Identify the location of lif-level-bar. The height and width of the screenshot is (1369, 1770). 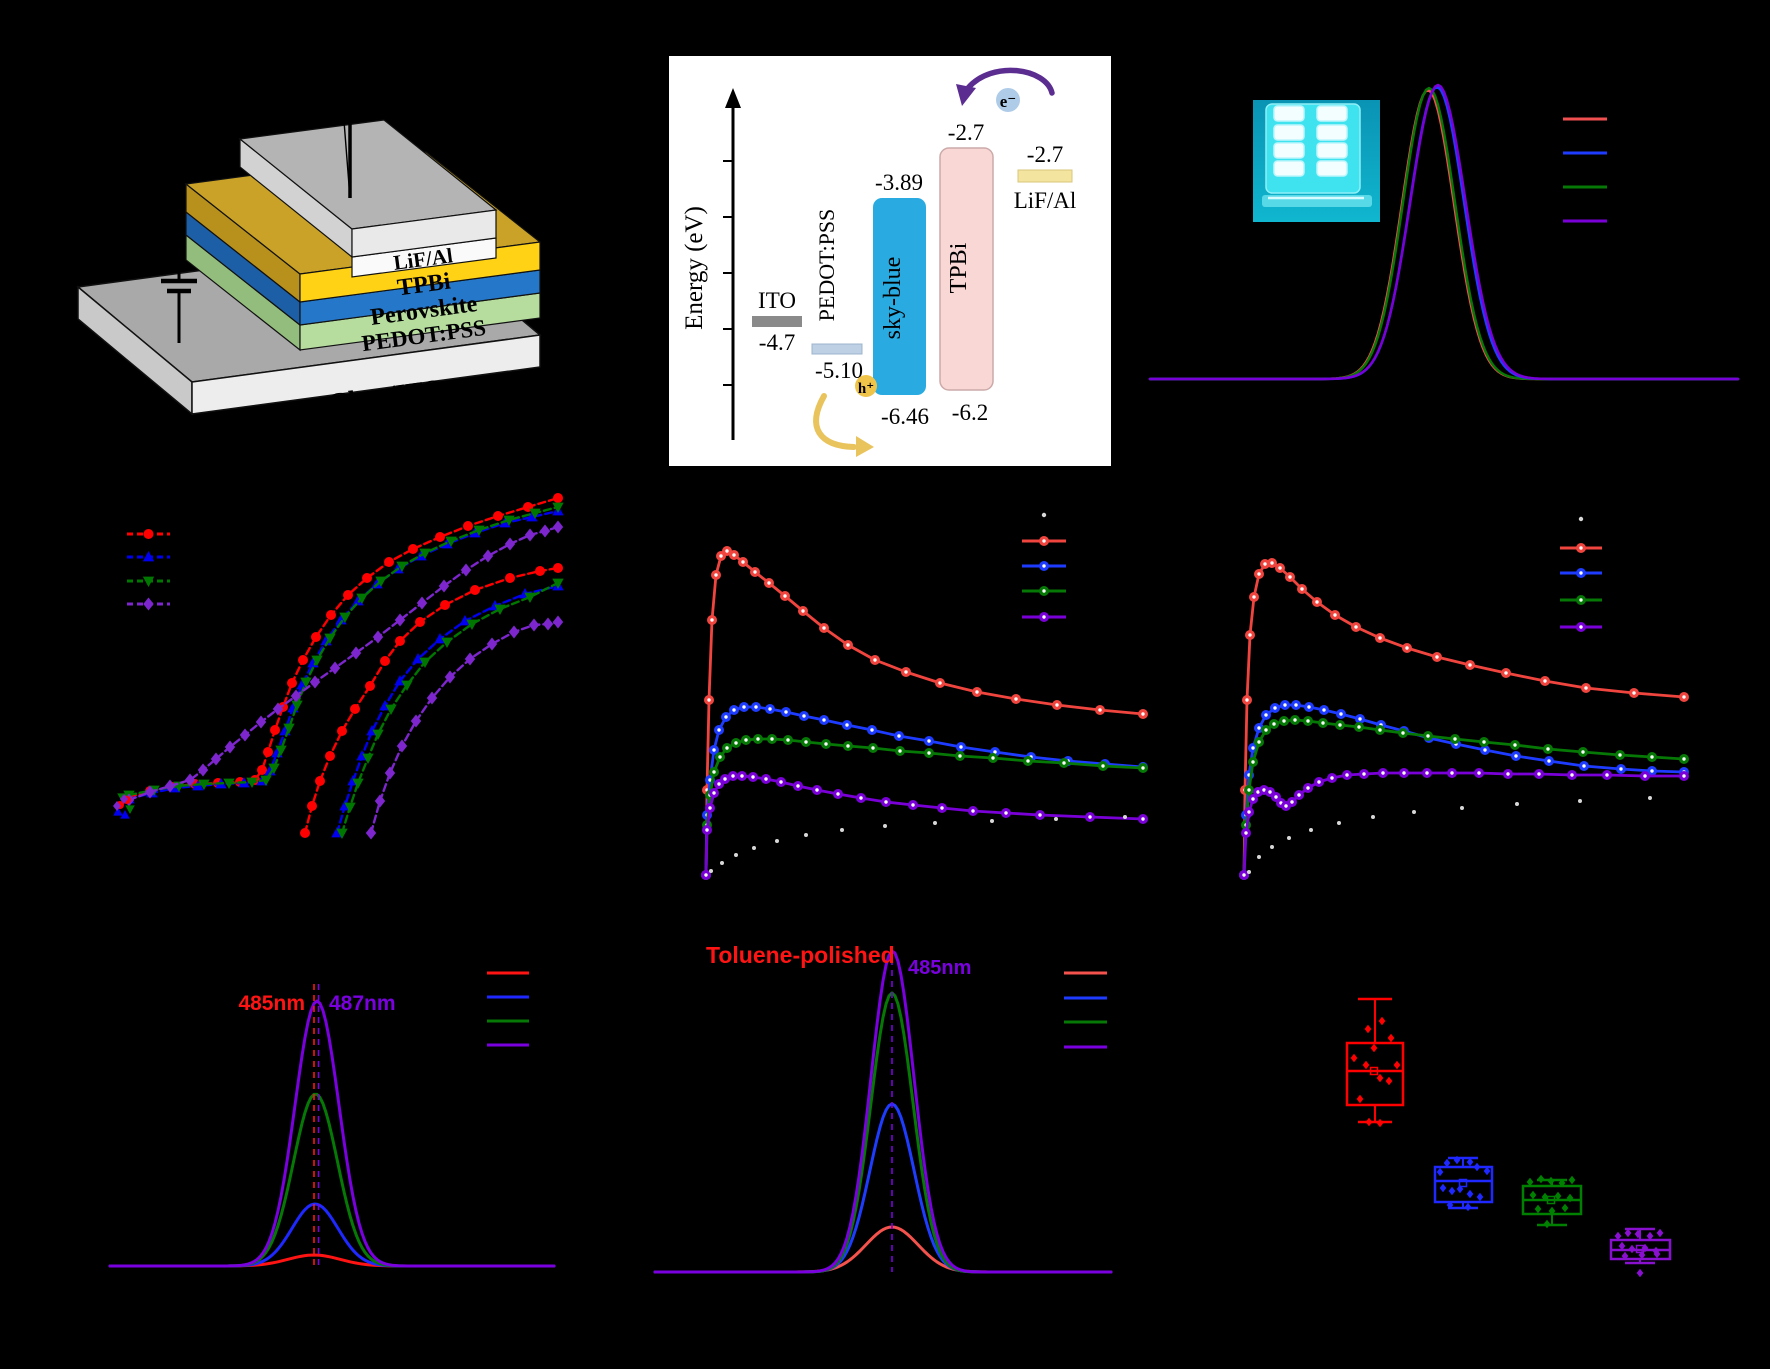
(1045, 176).